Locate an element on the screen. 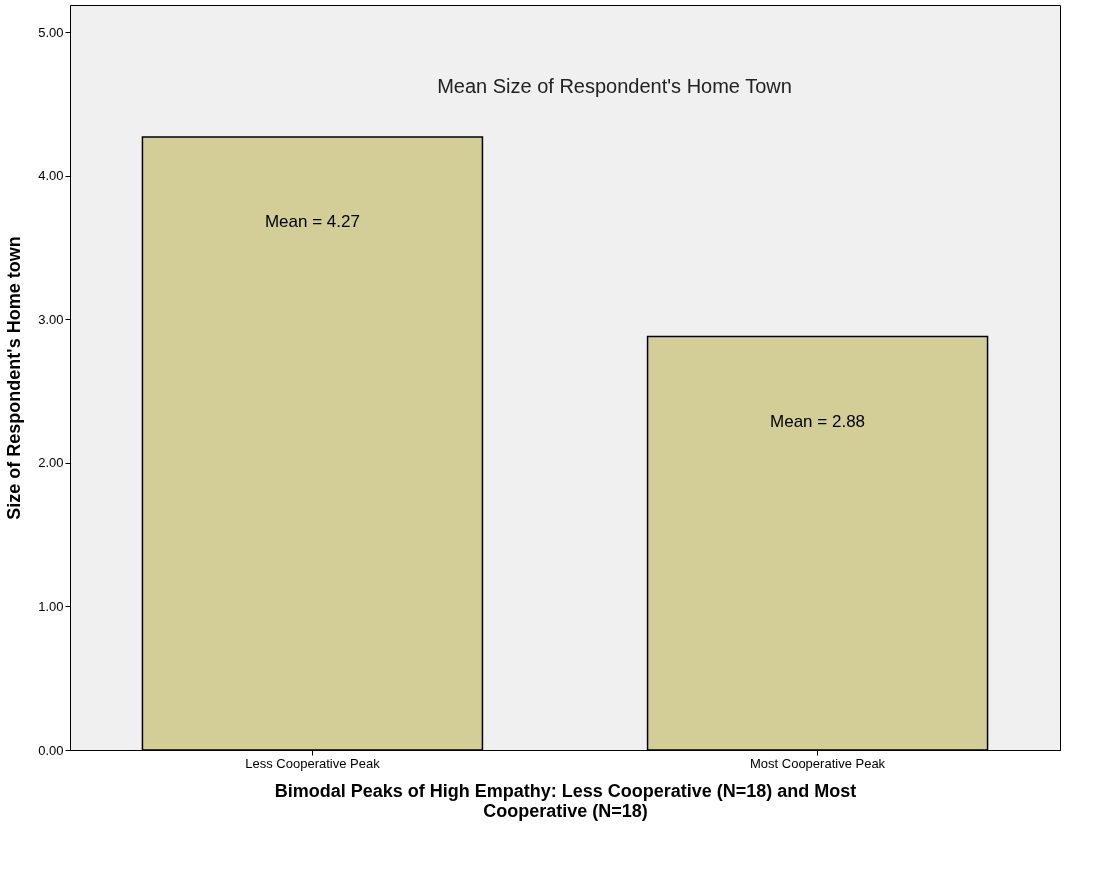  x-axis-title: Bimodal Peaks of High Empathy: Less Cooperative (N=18) and Most Cooperative (N=18) is located at coordinates (565, 800).